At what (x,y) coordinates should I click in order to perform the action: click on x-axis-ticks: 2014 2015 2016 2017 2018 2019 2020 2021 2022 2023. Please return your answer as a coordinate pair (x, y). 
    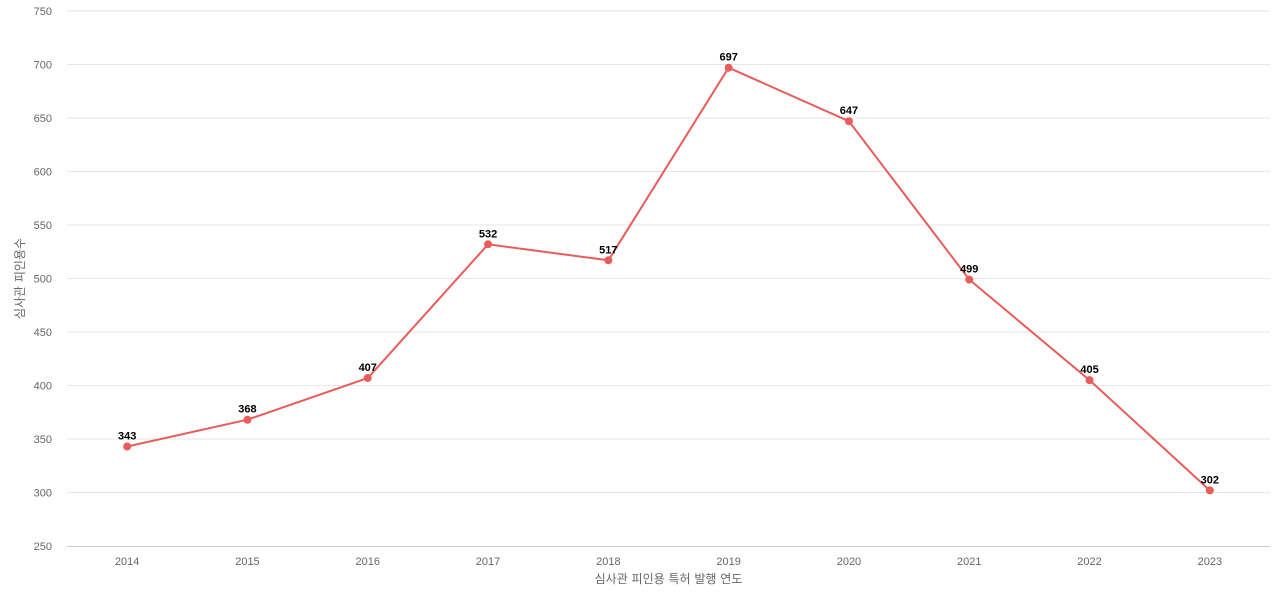
    Looking at the image, I should click on (668, 562).